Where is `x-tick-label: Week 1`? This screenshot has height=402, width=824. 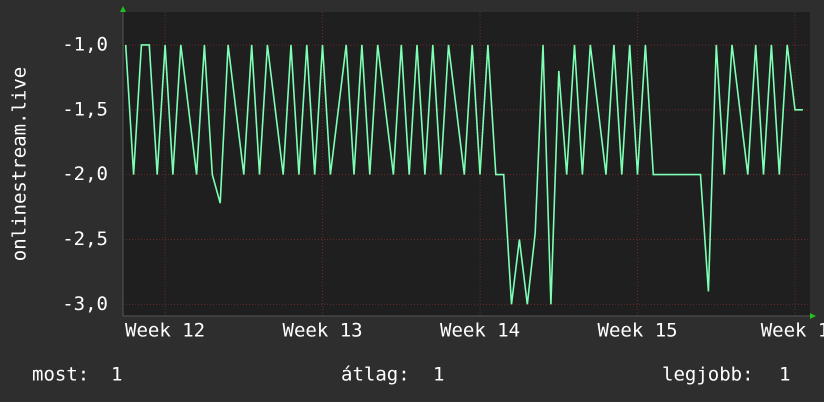 x-tick-label: Week 1 is located at coordinates (792, 331).